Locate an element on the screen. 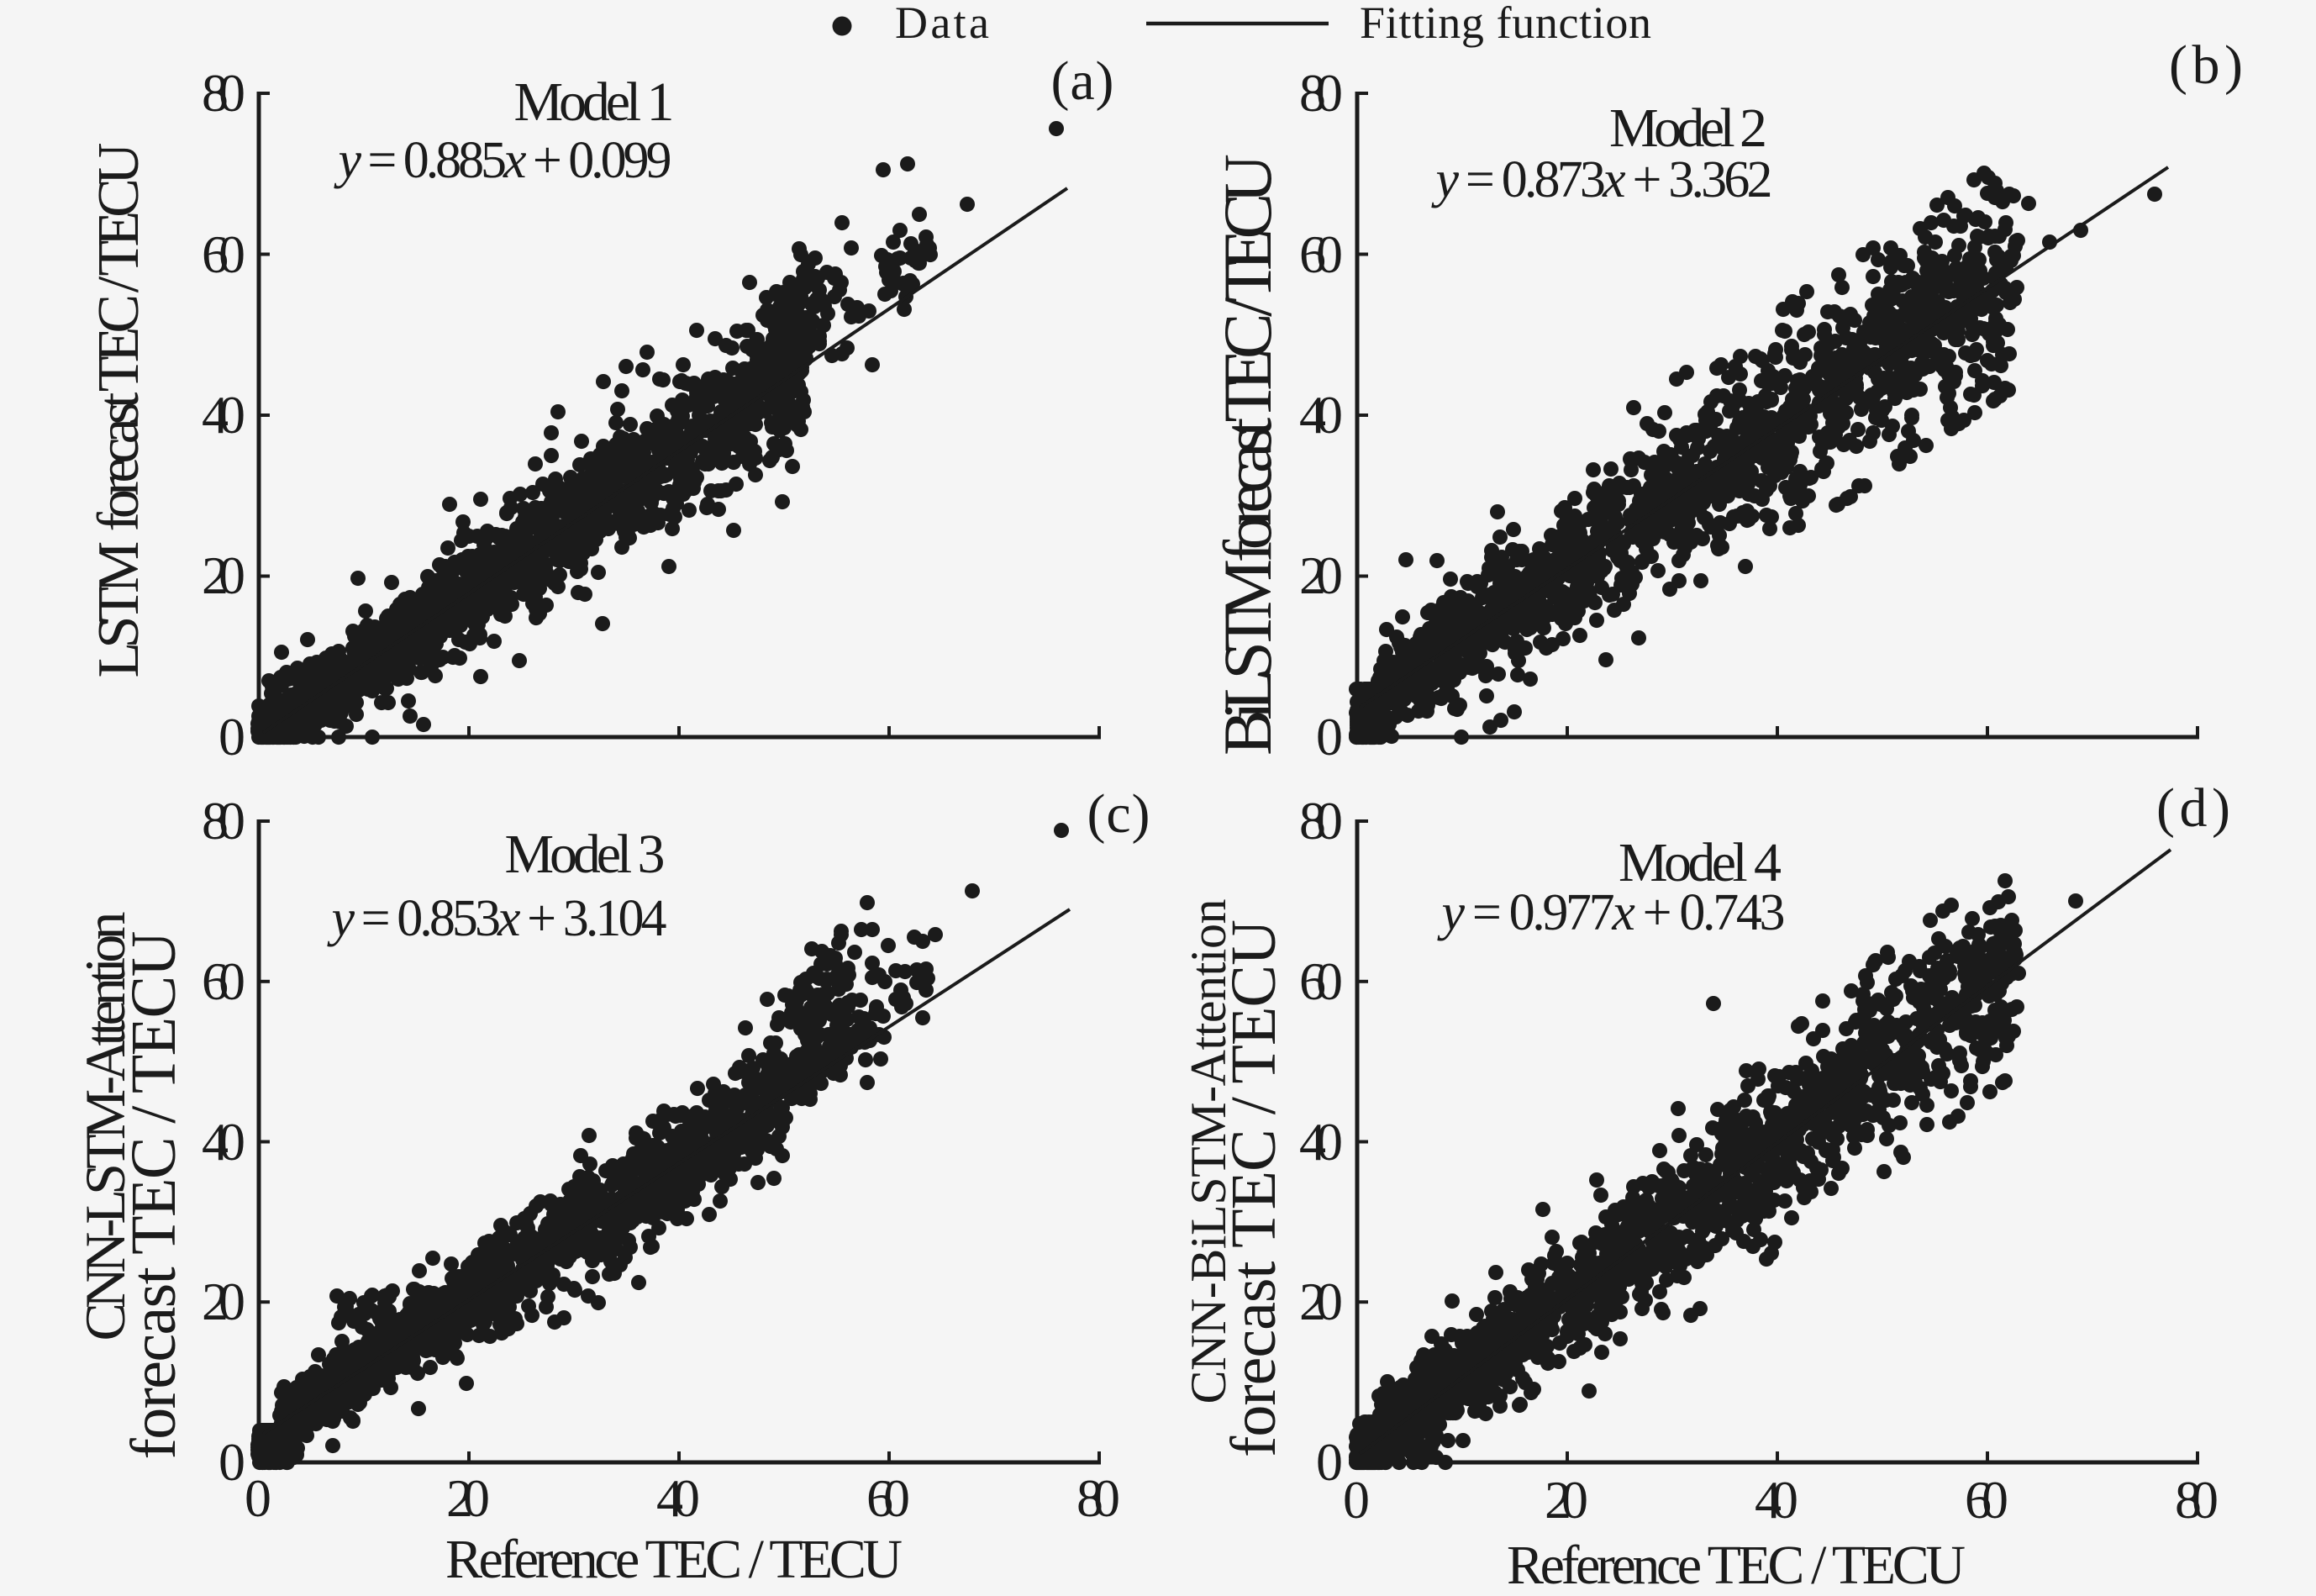 The height and width of the screenshot is (1596, 2316). svg-text: Model 2 is located at coordinates (1688, 128).